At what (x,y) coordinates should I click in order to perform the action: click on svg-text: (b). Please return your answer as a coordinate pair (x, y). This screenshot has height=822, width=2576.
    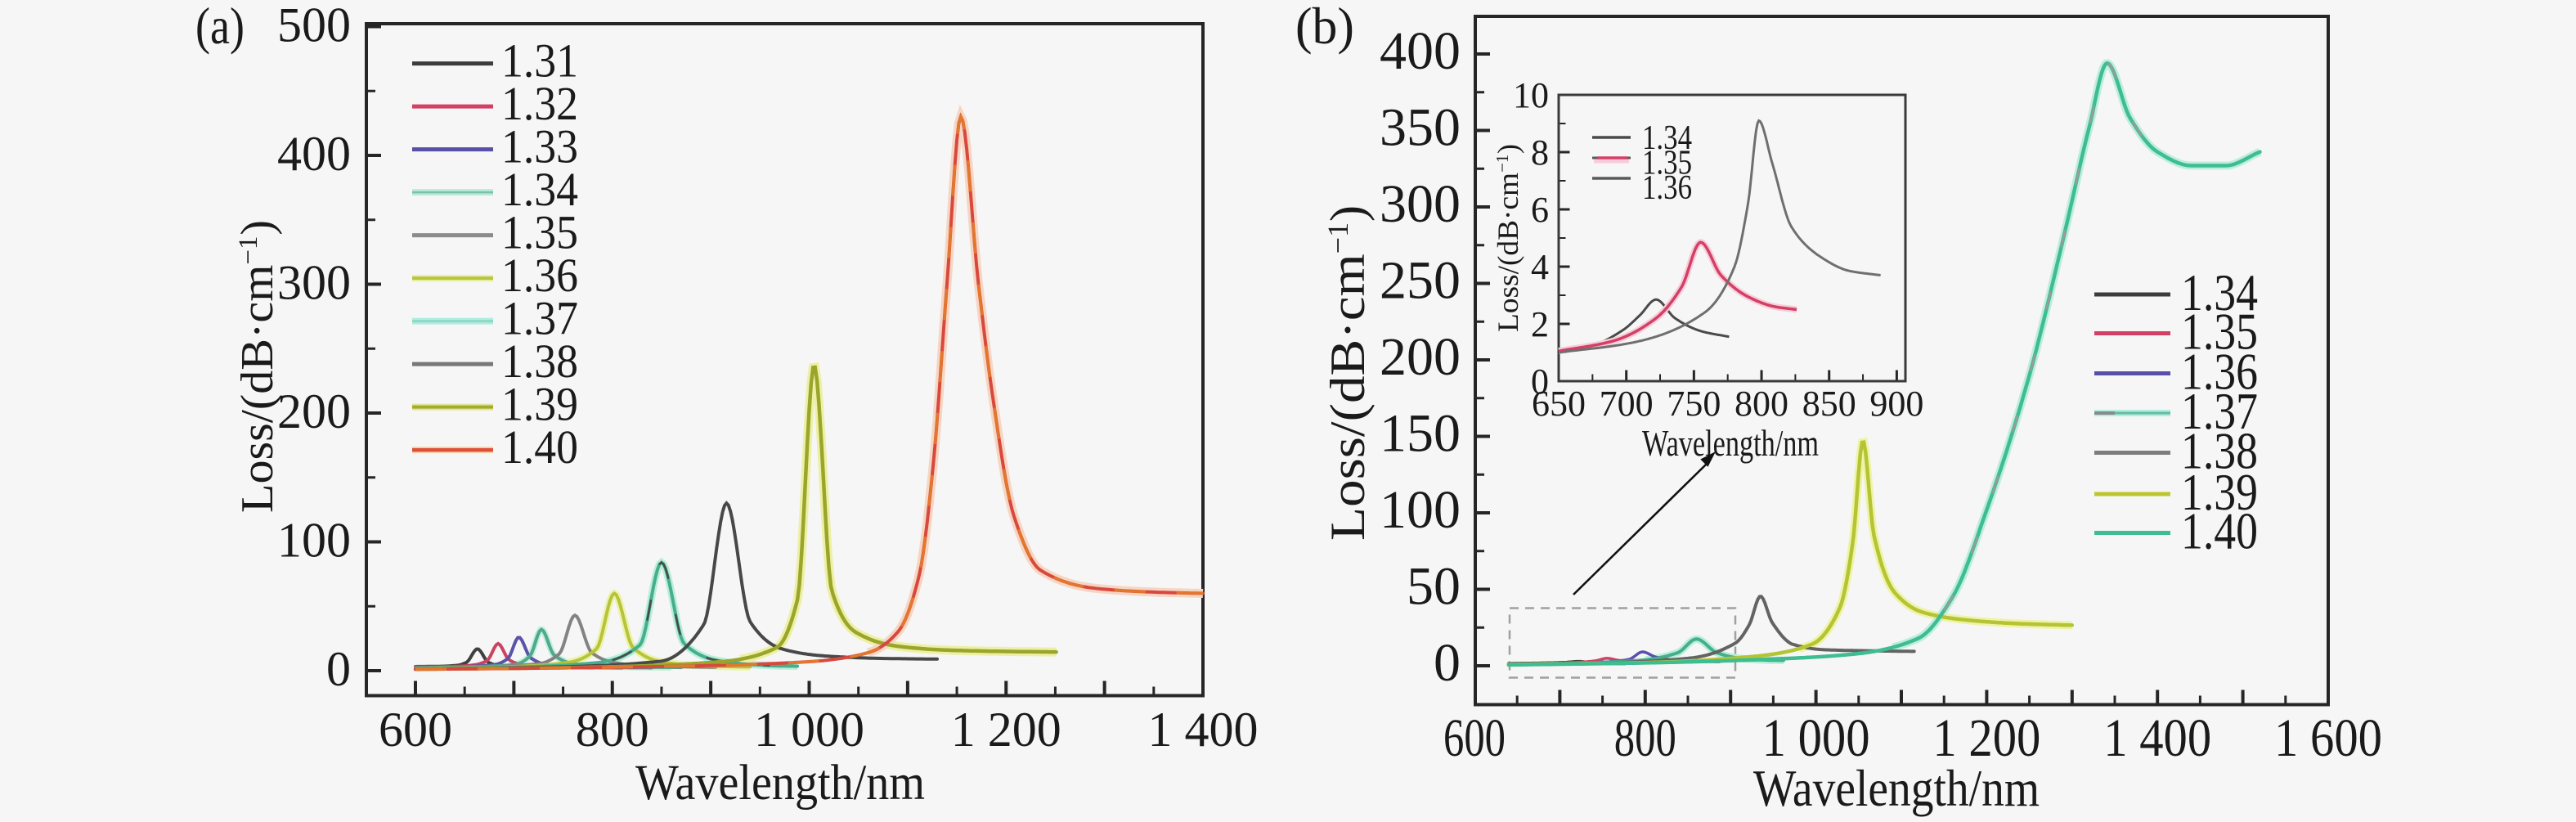
    Looking at the image, I should click on (1324, 27).